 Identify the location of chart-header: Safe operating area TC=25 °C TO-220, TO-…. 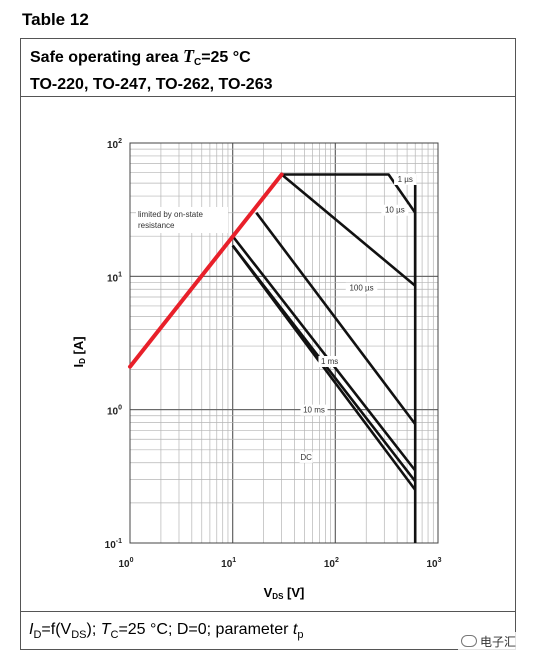
(268, 68).